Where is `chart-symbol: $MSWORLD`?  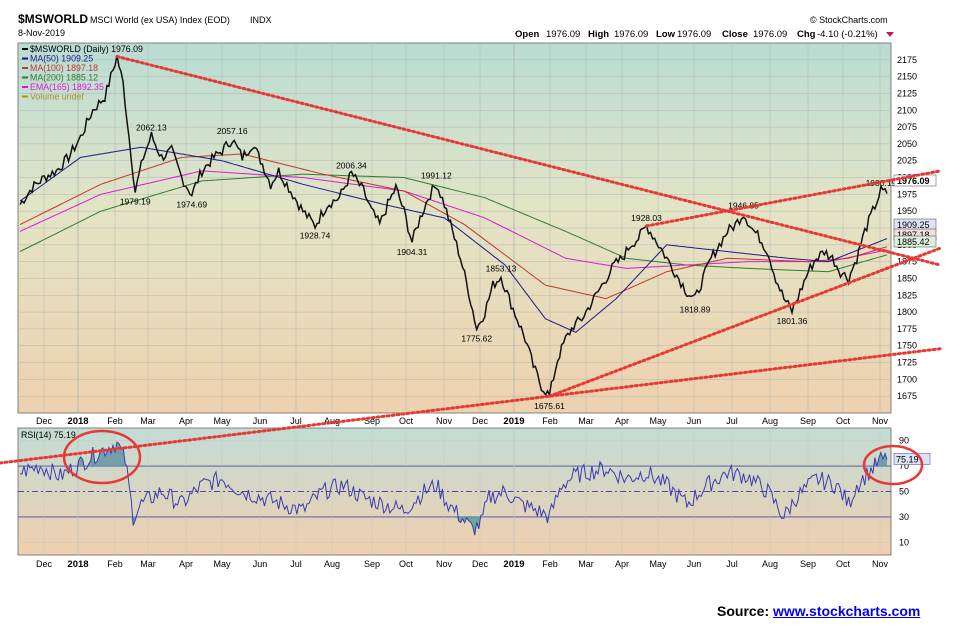 chart-symbol: $MSWORLD is located at coordinates (53, 19).